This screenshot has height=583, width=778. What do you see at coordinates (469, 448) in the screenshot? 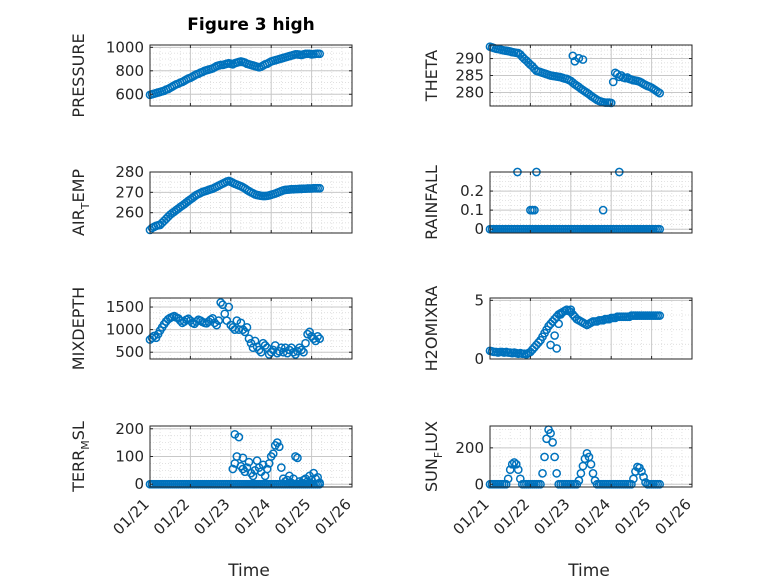
I see `y-tick-label: 200` at bounding box center [469, 448].